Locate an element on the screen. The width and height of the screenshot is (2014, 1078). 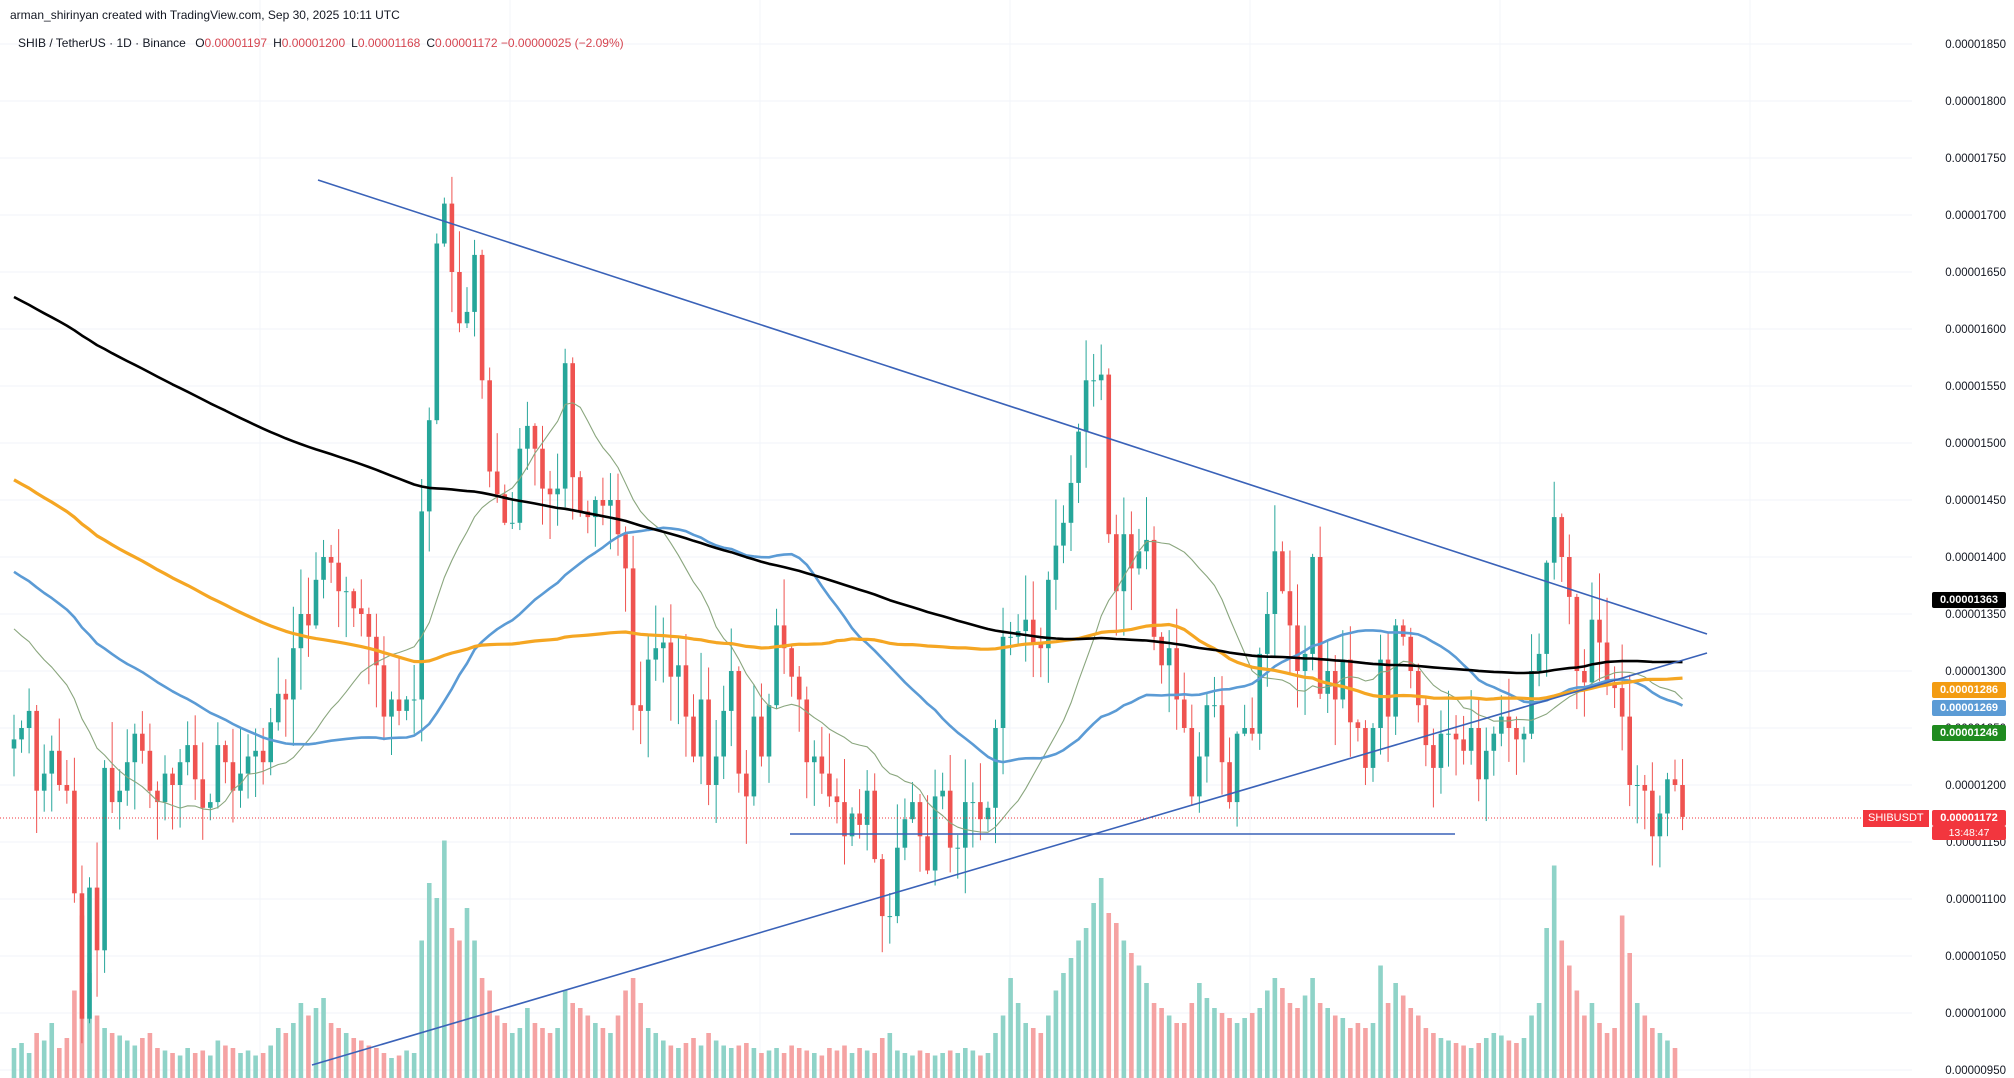
ohlc-label-l: L is located at coordinates (354, 43).